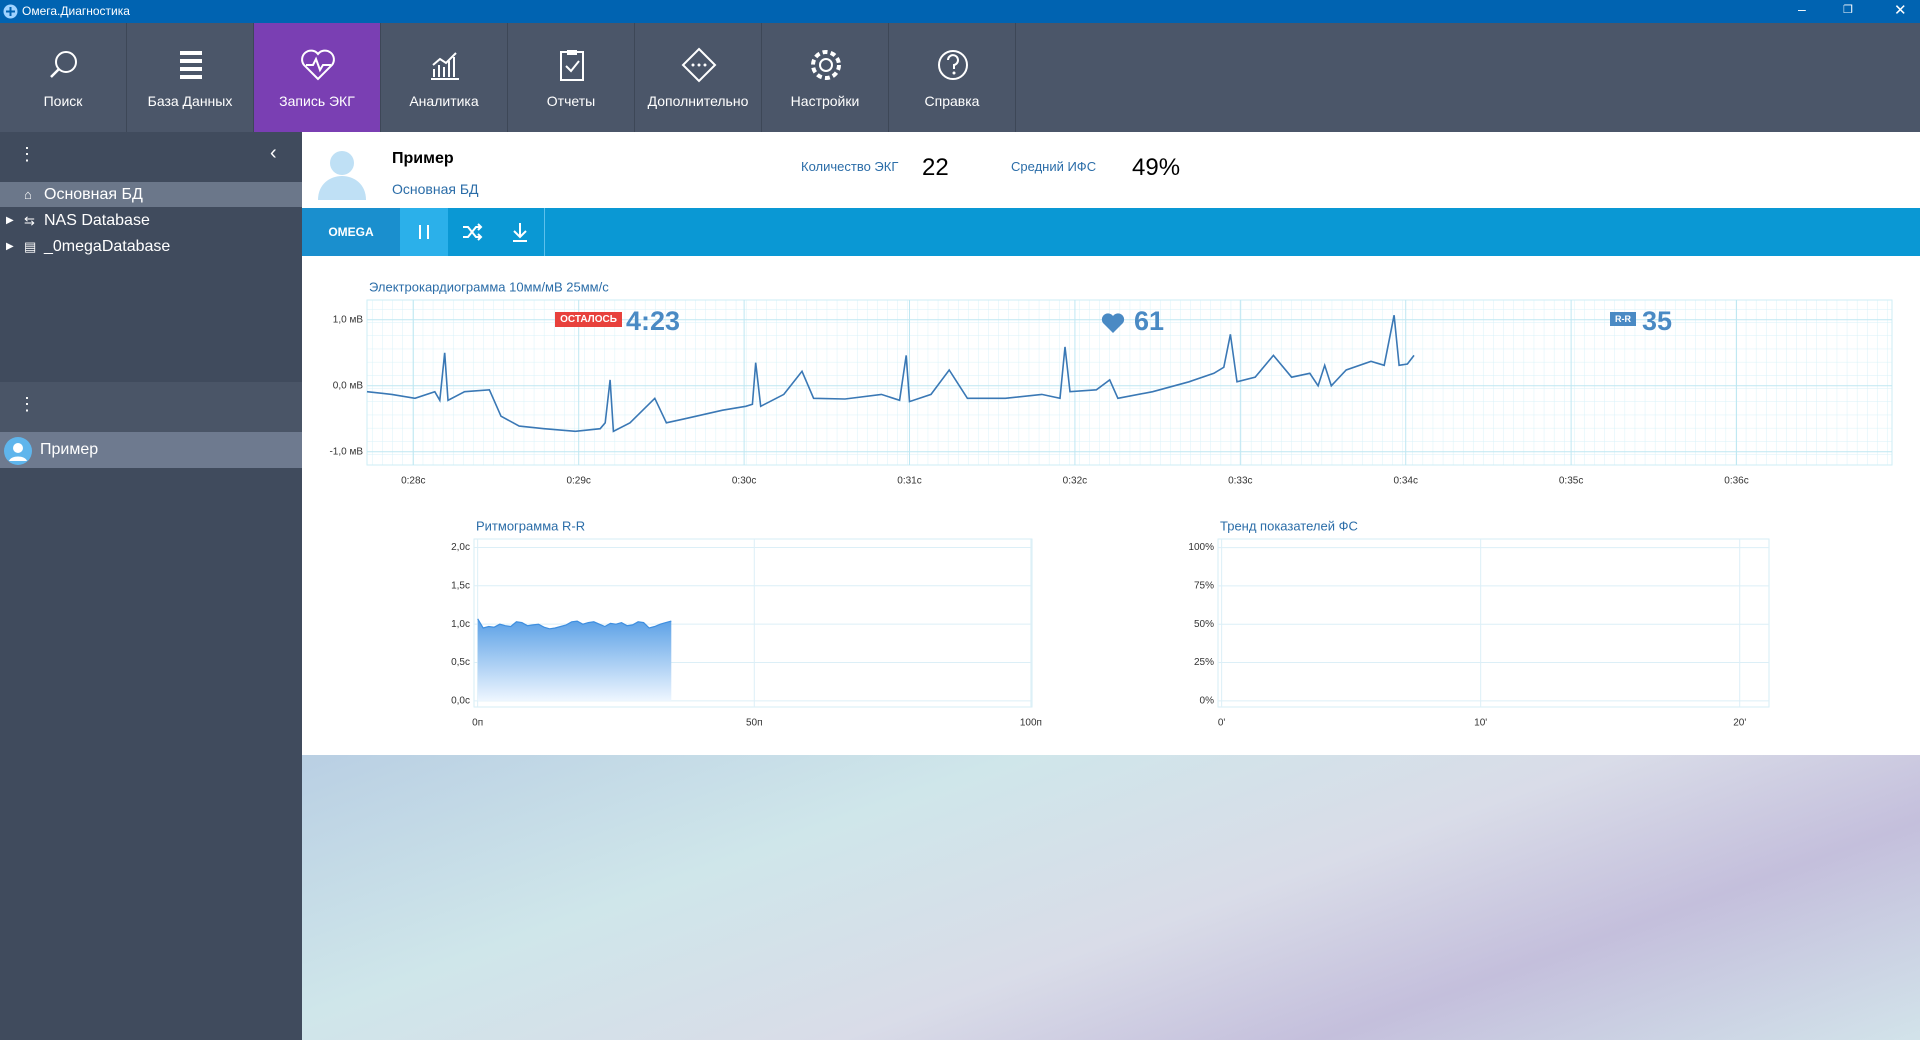 Image resolution: width=1920 pixels, height=1040 pixels. What do you see at coordinates (1405, 481) in the screenshot?
I see `x-tick-label: 0:34с` at bounding box center [1405, 481].